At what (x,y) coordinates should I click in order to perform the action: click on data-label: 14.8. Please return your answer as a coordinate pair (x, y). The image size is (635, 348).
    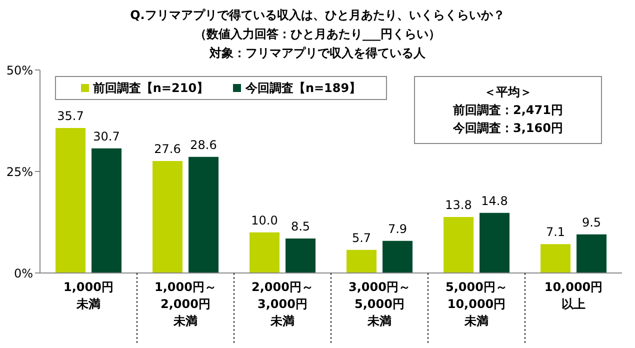
    Looking at the image, I should click on (494, 201).